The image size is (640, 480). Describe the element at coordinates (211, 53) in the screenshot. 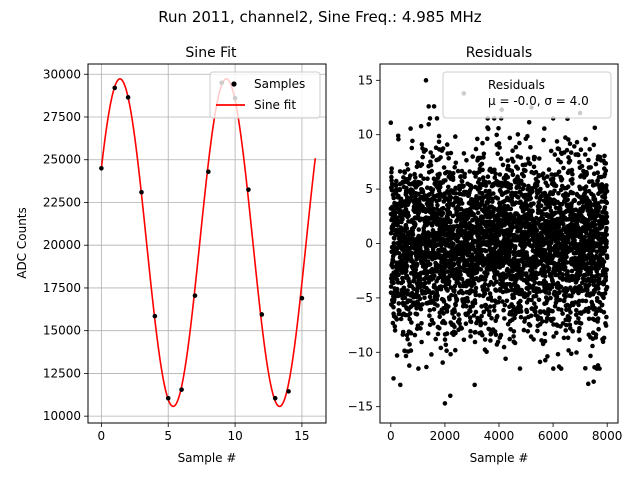

I see `sine-fit-title: Sine Fit` at that location.